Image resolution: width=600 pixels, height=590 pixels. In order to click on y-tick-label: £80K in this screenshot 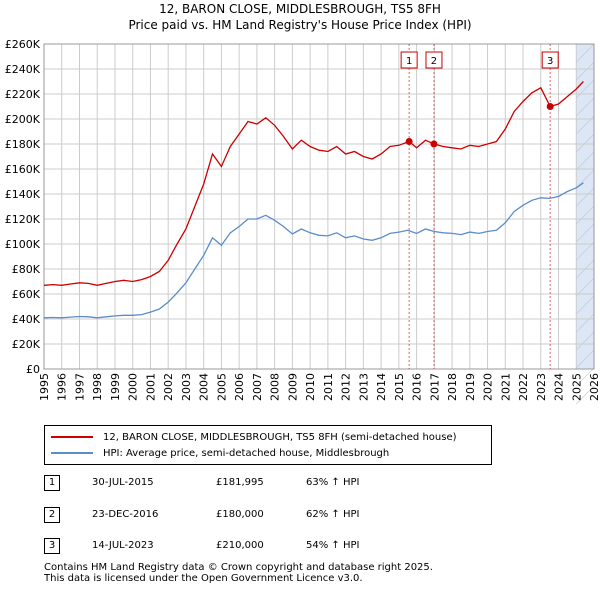, I will do `click(26, 269)`.